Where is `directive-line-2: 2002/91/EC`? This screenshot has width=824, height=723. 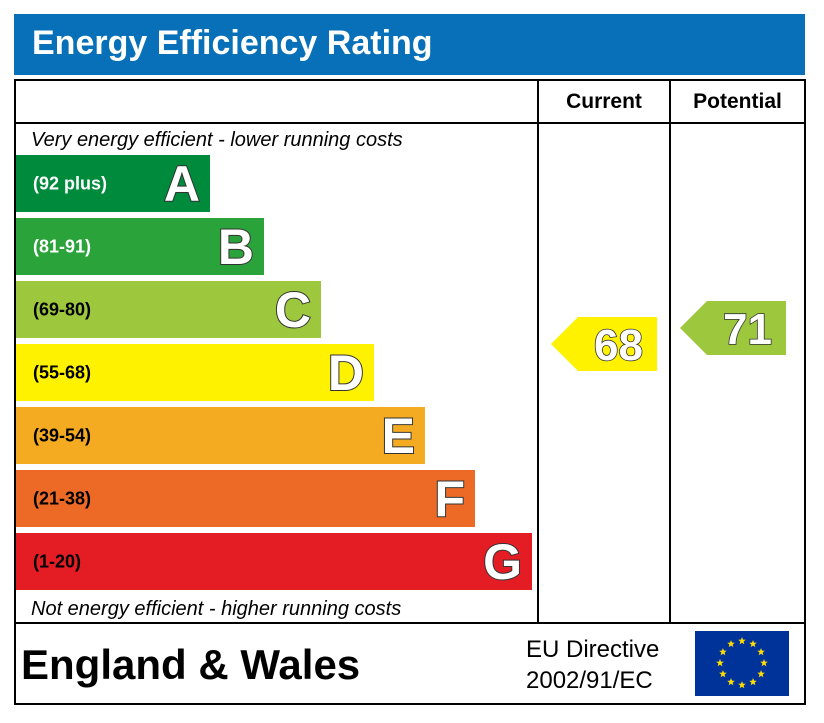 directive-line-2: 2002/91/EC is located at coordinates (589, 680).